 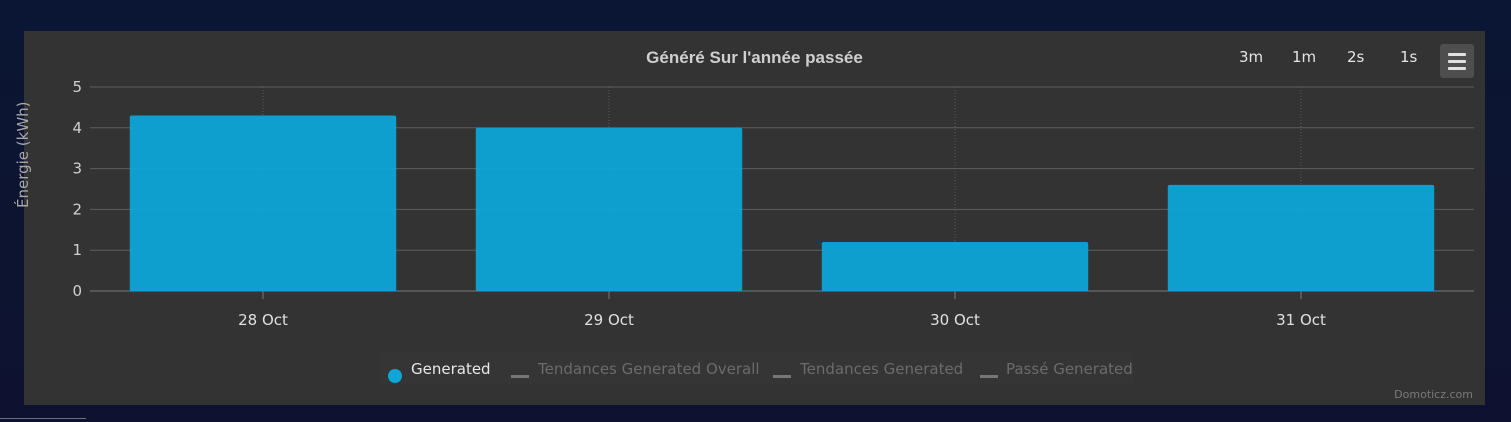 What do you see at coordinates (43, 418) in the screenshot?
I see `divider` at bounding box center [43, 418].